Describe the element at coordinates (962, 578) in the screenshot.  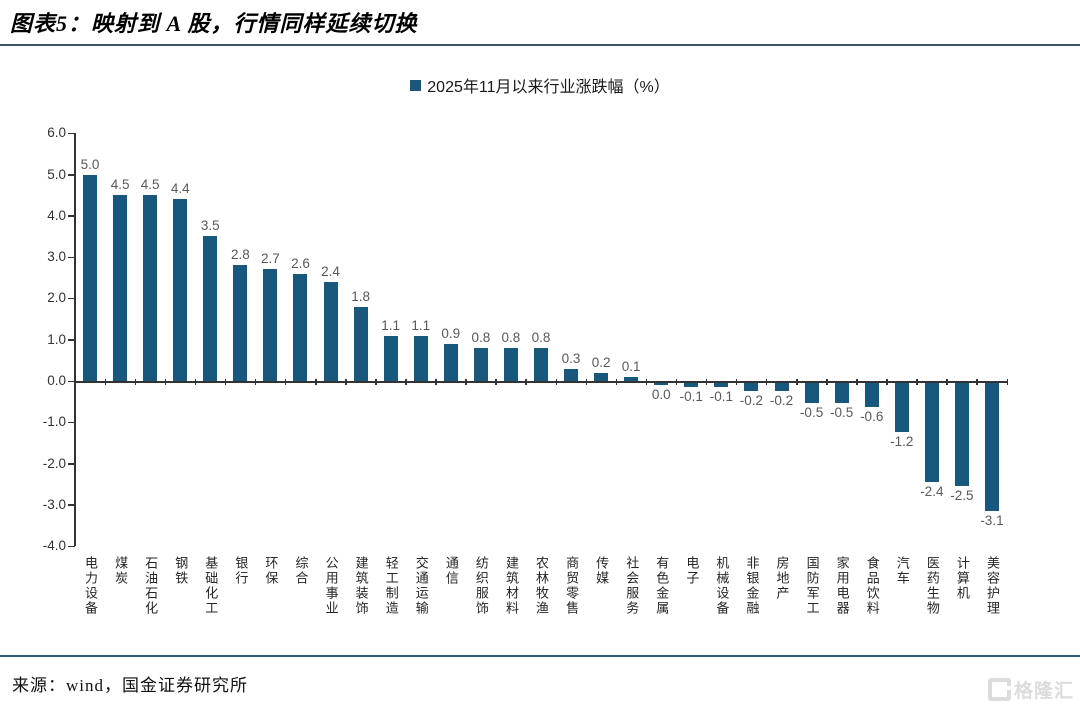
I see `category-label: 计算机` at that location.